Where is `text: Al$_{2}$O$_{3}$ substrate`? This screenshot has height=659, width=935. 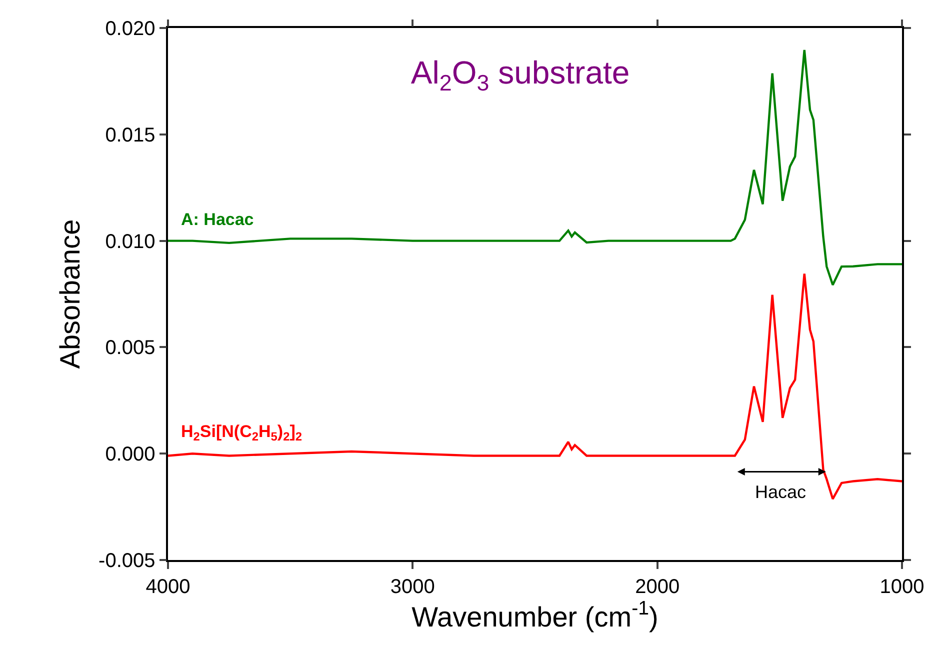 text: Al$_{2}$O$_{3}$ substrate is located at coordinates (520, 75).